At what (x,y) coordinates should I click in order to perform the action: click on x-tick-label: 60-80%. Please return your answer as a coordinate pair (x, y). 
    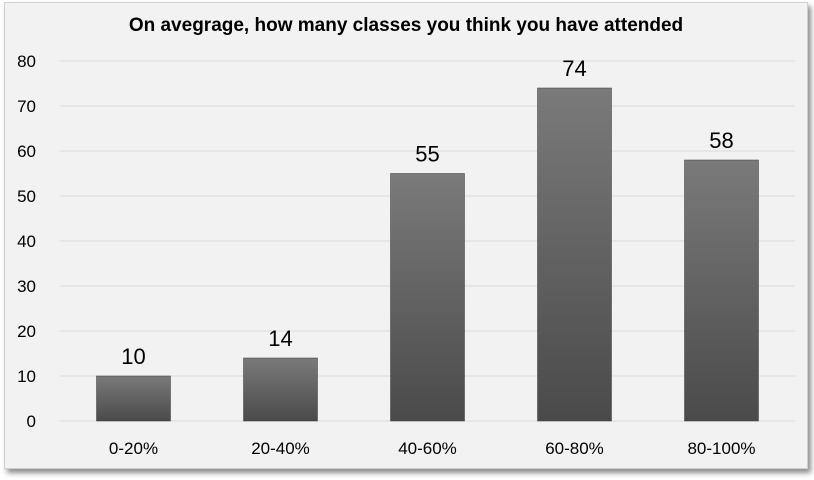
    Looking at the image, I should click on (574, 448).